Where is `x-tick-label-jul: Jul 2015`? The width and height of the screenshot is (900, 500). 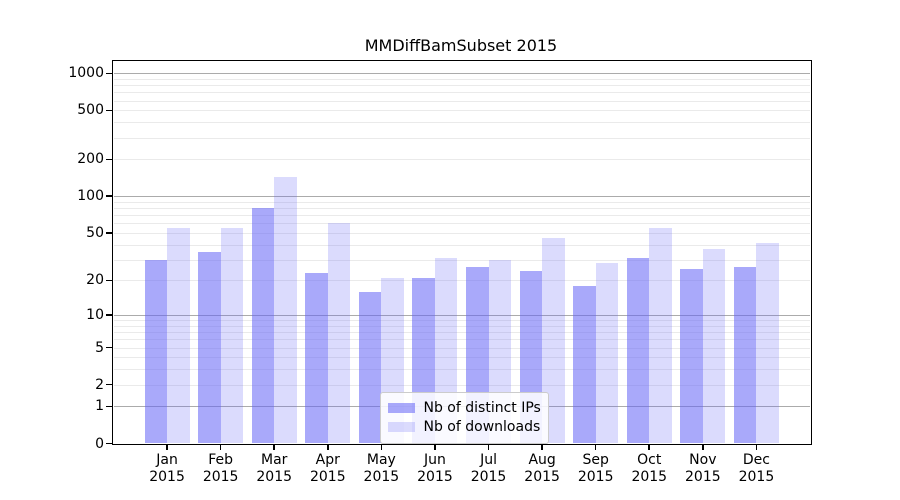
x-tick-label-jul: Jul 2015 is located at coordinates (488, 468).